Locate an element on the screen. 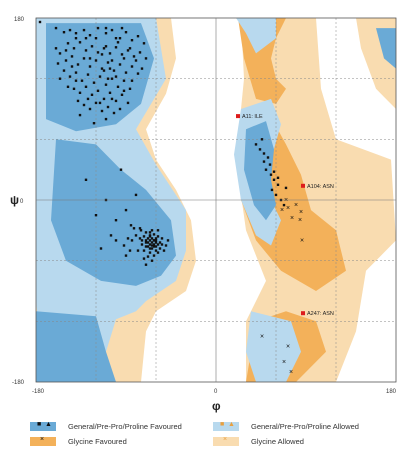  legend-item-glycine-allowed: × Glycine Allowed is located at coordinates (258, 441).